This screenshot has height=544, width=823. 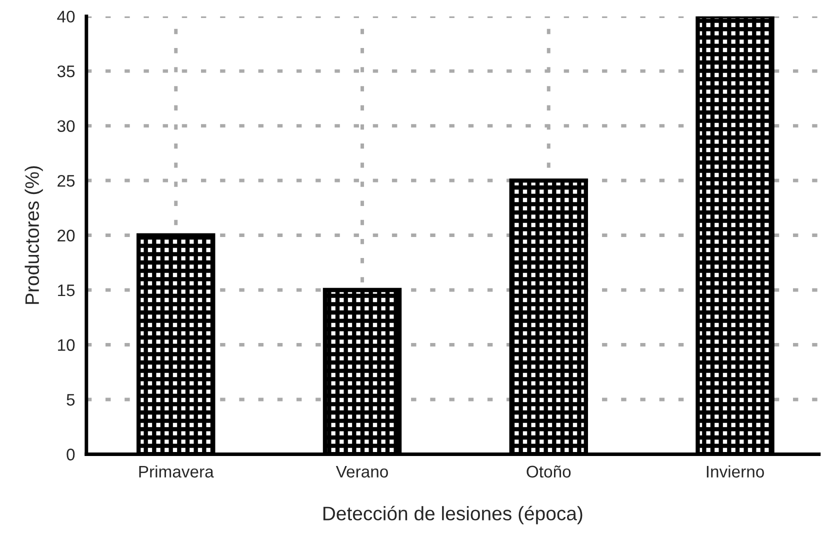 What do you see at coordinates (176, 471) in the screenshot?
I see `x-tick-label: Primavera` at bounding box center [176, 471].